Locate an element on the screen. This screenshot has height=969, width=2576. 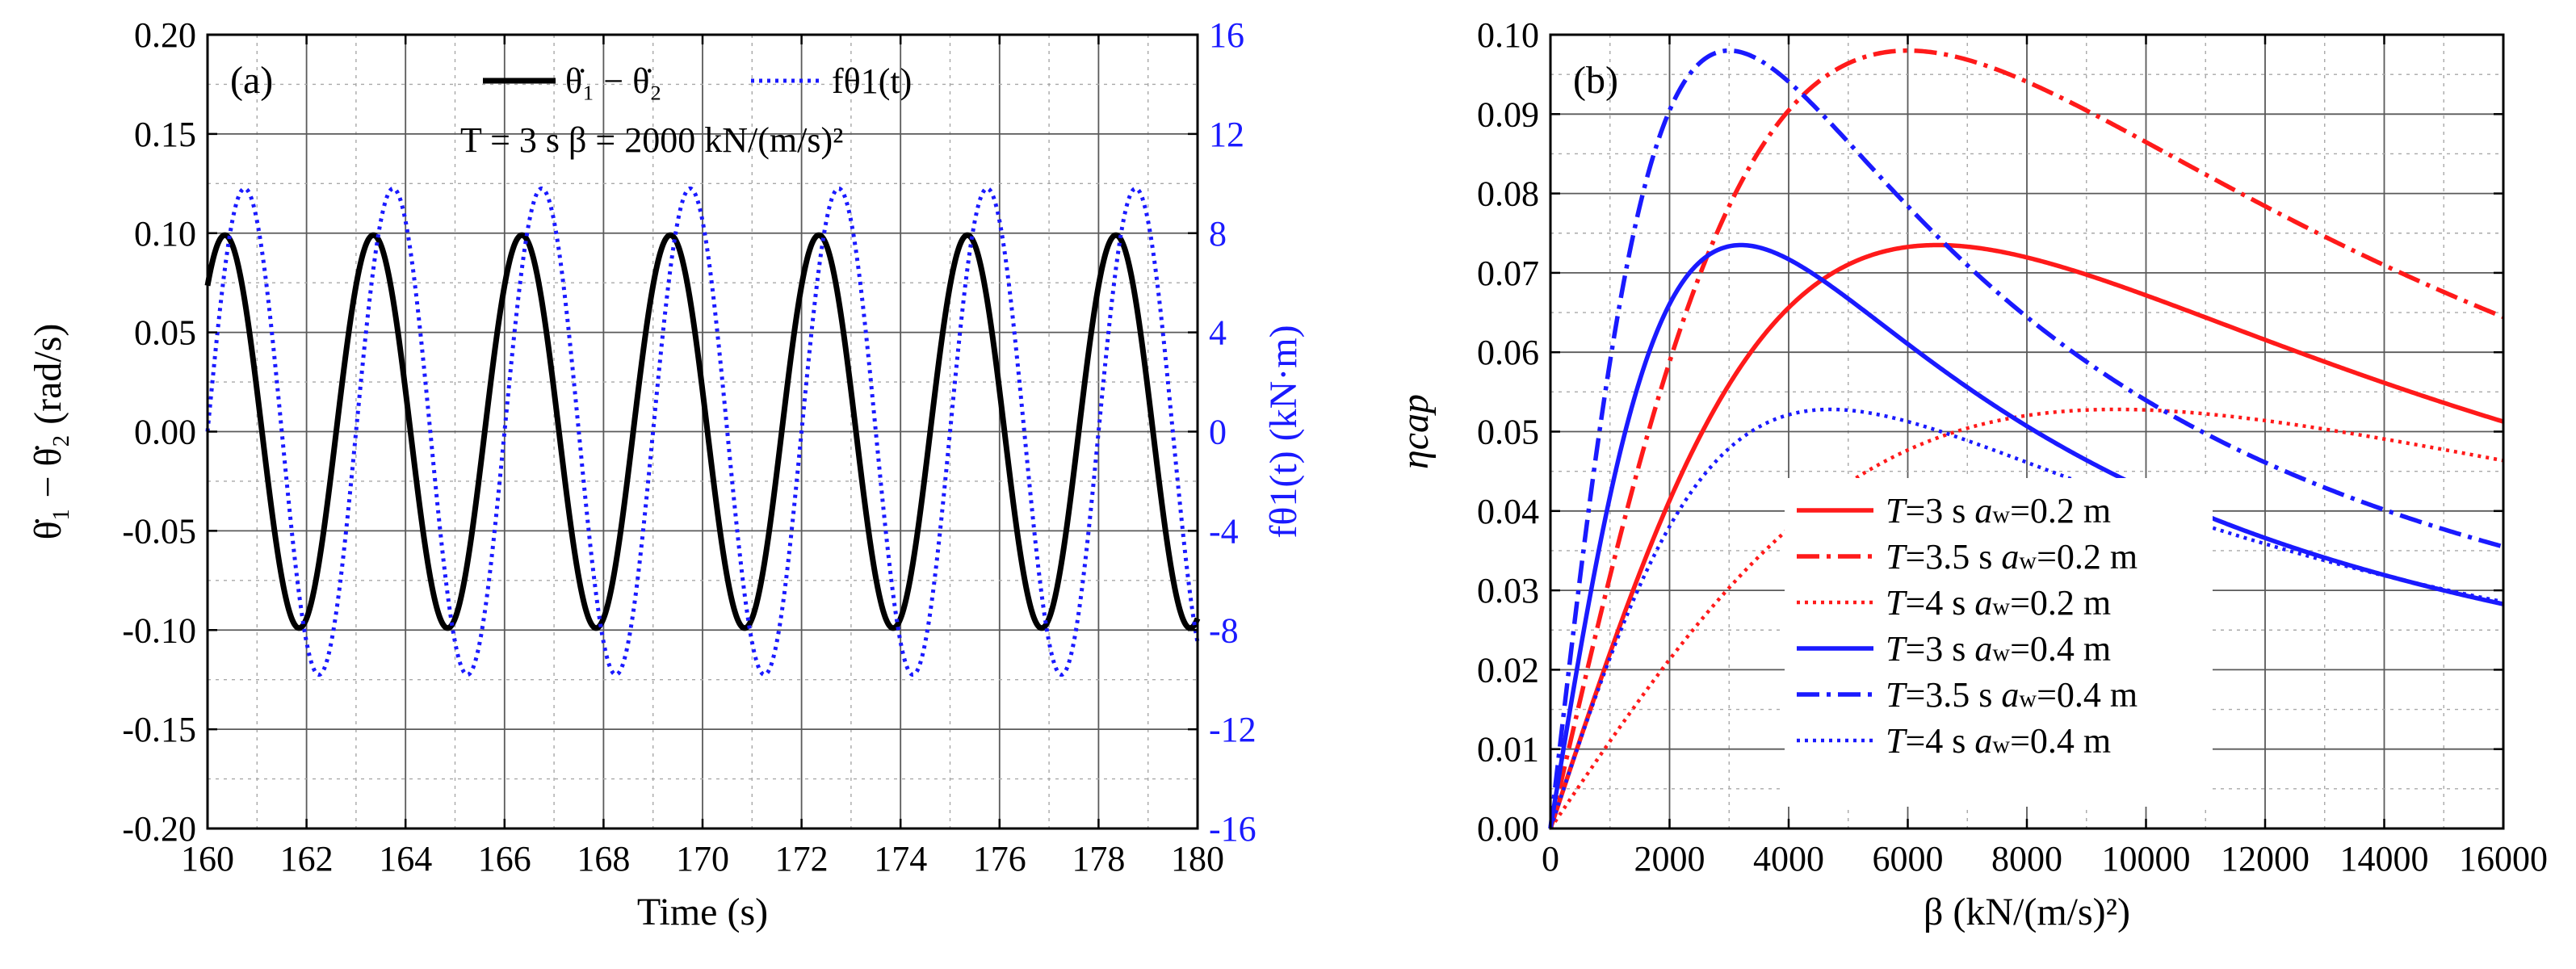
panel-a-y-tick-label: 0.20 is located at coordinates (165, 35).